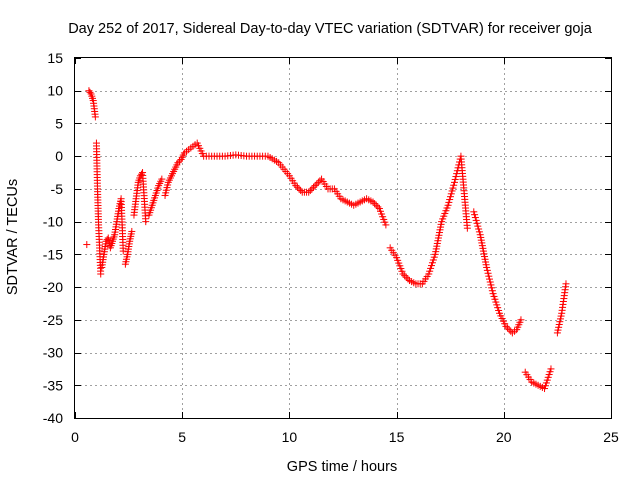  What do you see at coordinates (290, 437) in the screenshot?
I see `x-tick-label: 10` at bounding box center [290, 437].